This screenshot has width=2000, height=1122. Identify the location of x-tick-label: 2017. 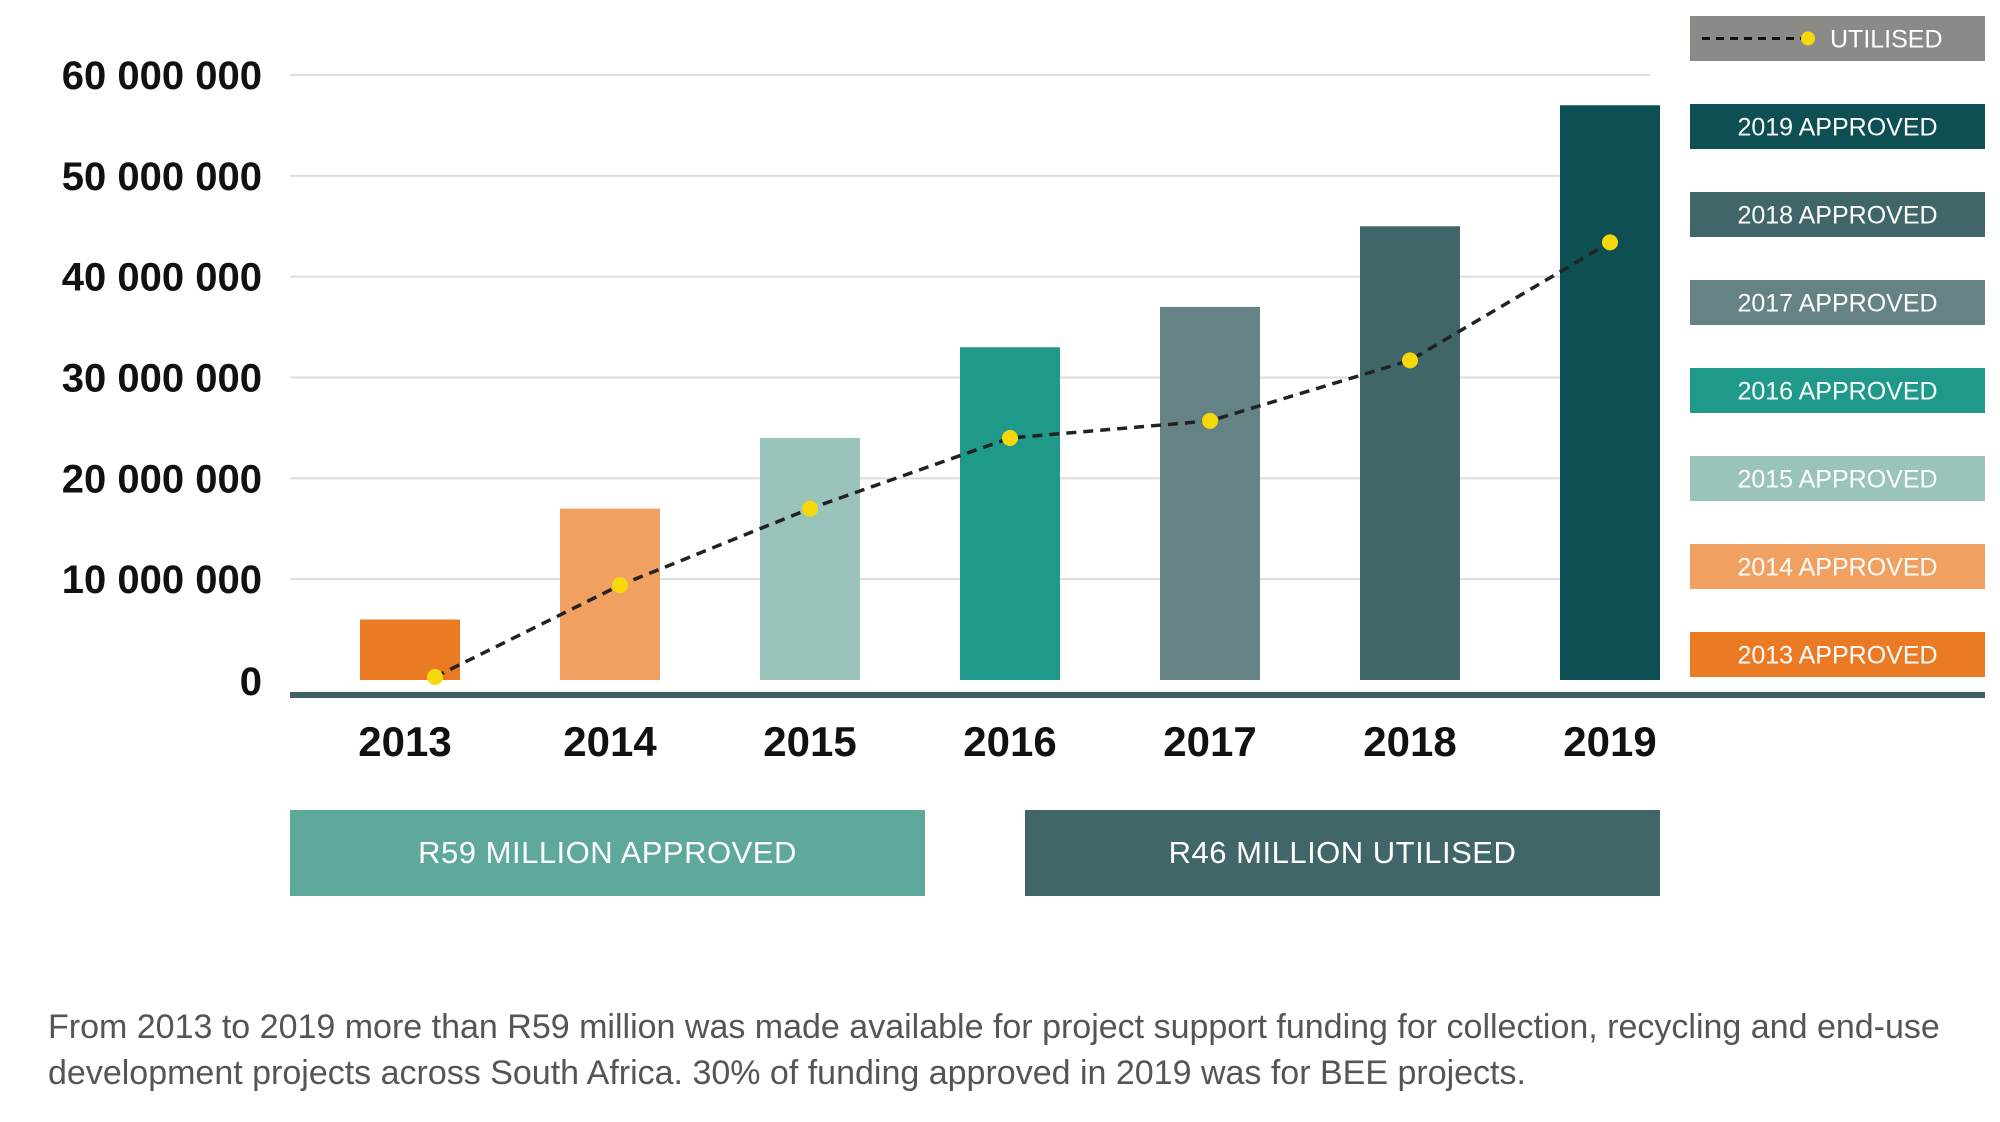
(1209, 741).